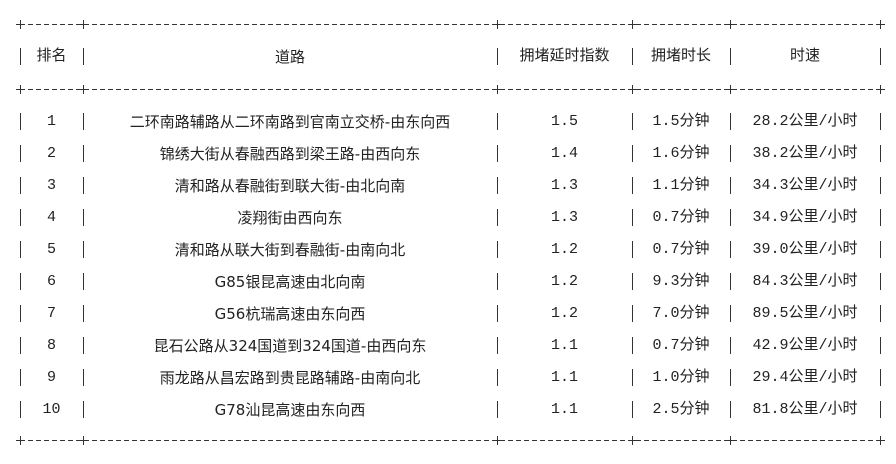 This screenshot has width=896, height=464. Describe the element at coordinates (805, 313) in the screenshot. I see `table-cell: 89.5公里/小时` at that location.